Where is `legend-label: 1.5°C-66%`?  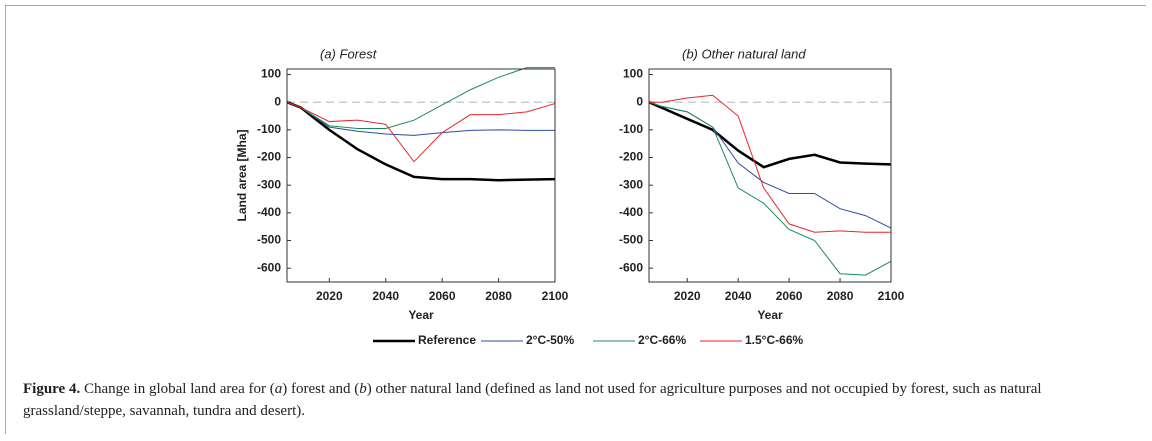 legend-label: 1.5°C-66% is located at coordinates (774, 340).